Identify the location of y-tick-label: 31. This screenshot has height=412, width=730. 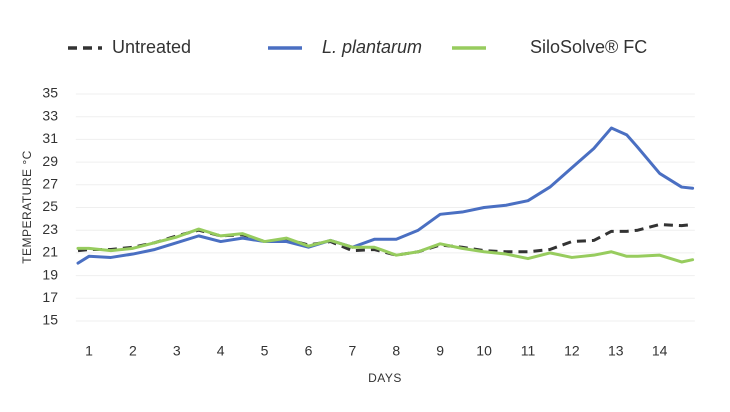
(50, 138).